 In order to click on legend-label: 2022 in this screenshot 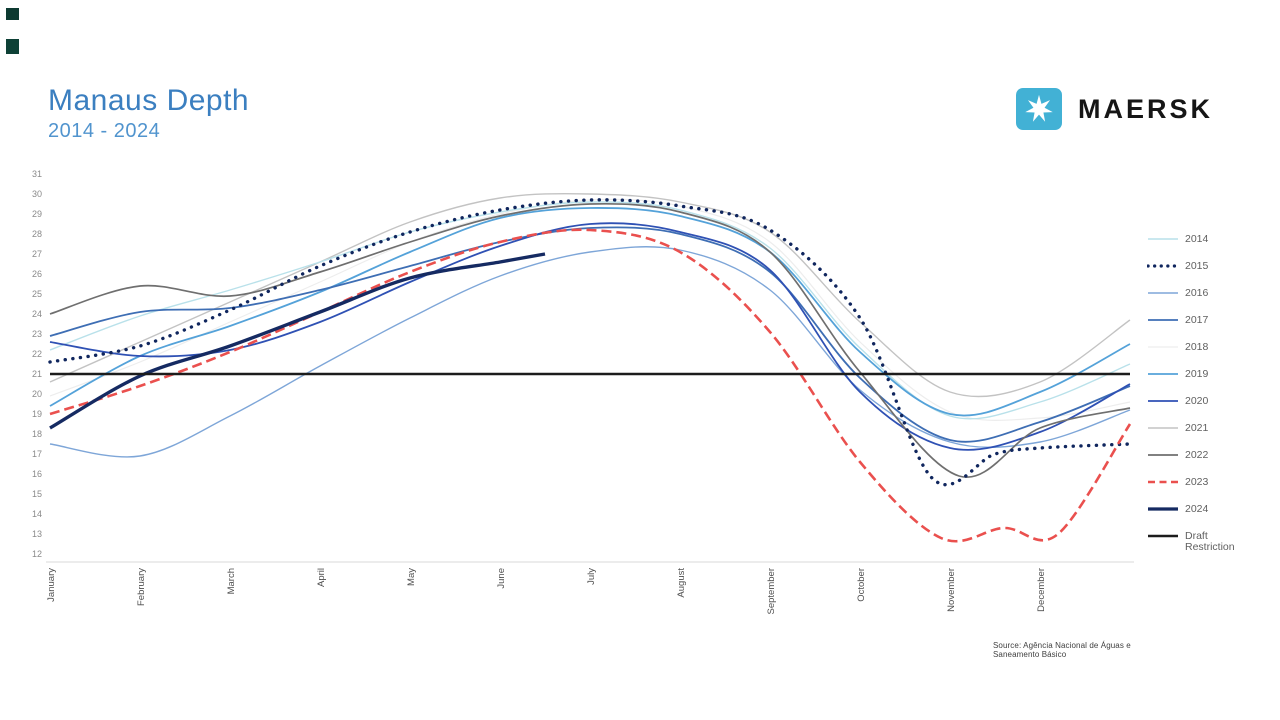, I will do `click(1197, 455)`.